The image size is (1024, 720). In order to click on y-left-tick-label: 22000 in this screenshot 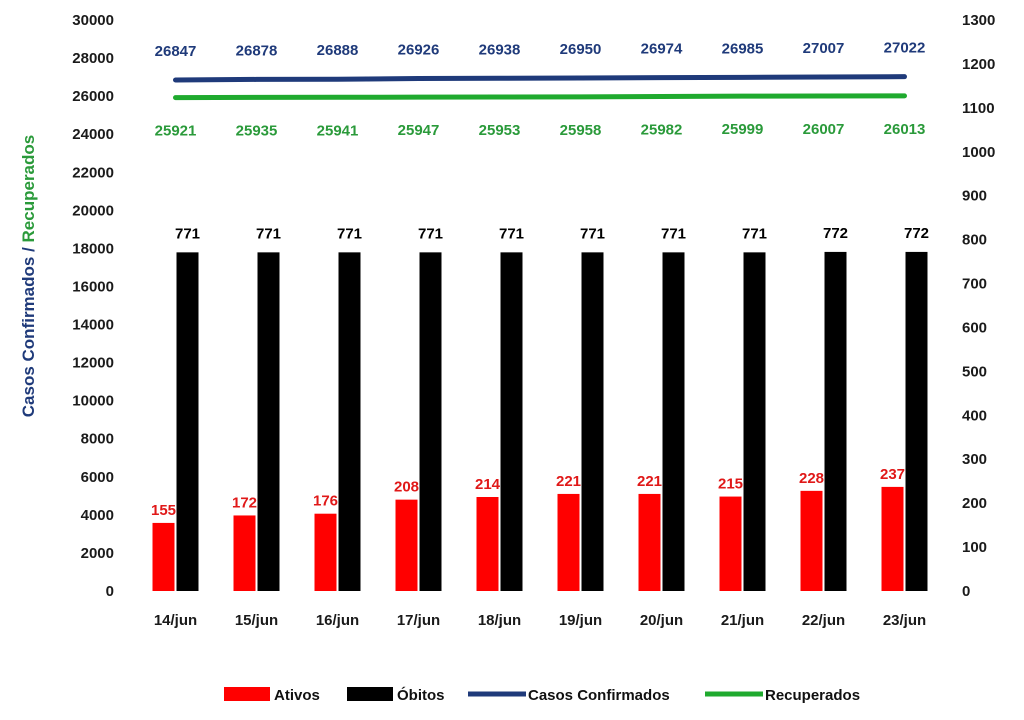, I will do `click(93, 172)`.